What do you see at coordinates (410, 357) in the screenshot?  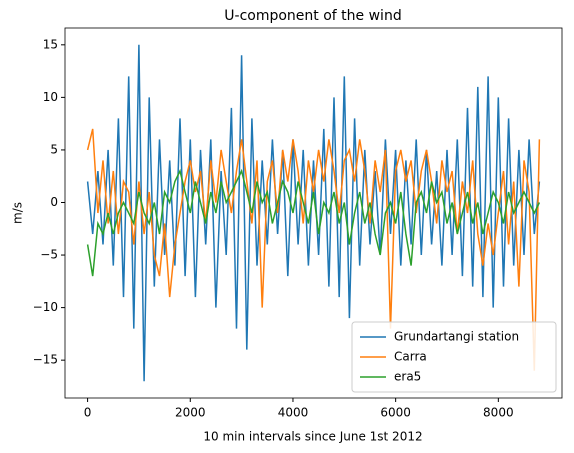 I see `legend-label: Carra` at bounding box center [410, 357].